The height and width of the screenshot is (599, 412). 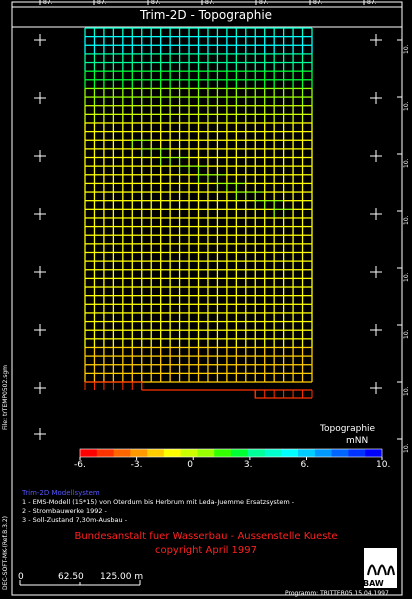 I want to click on legend-item: 3 - Soll-Zustand 7,30m-Ausbau -, so click(x=75, y=520).